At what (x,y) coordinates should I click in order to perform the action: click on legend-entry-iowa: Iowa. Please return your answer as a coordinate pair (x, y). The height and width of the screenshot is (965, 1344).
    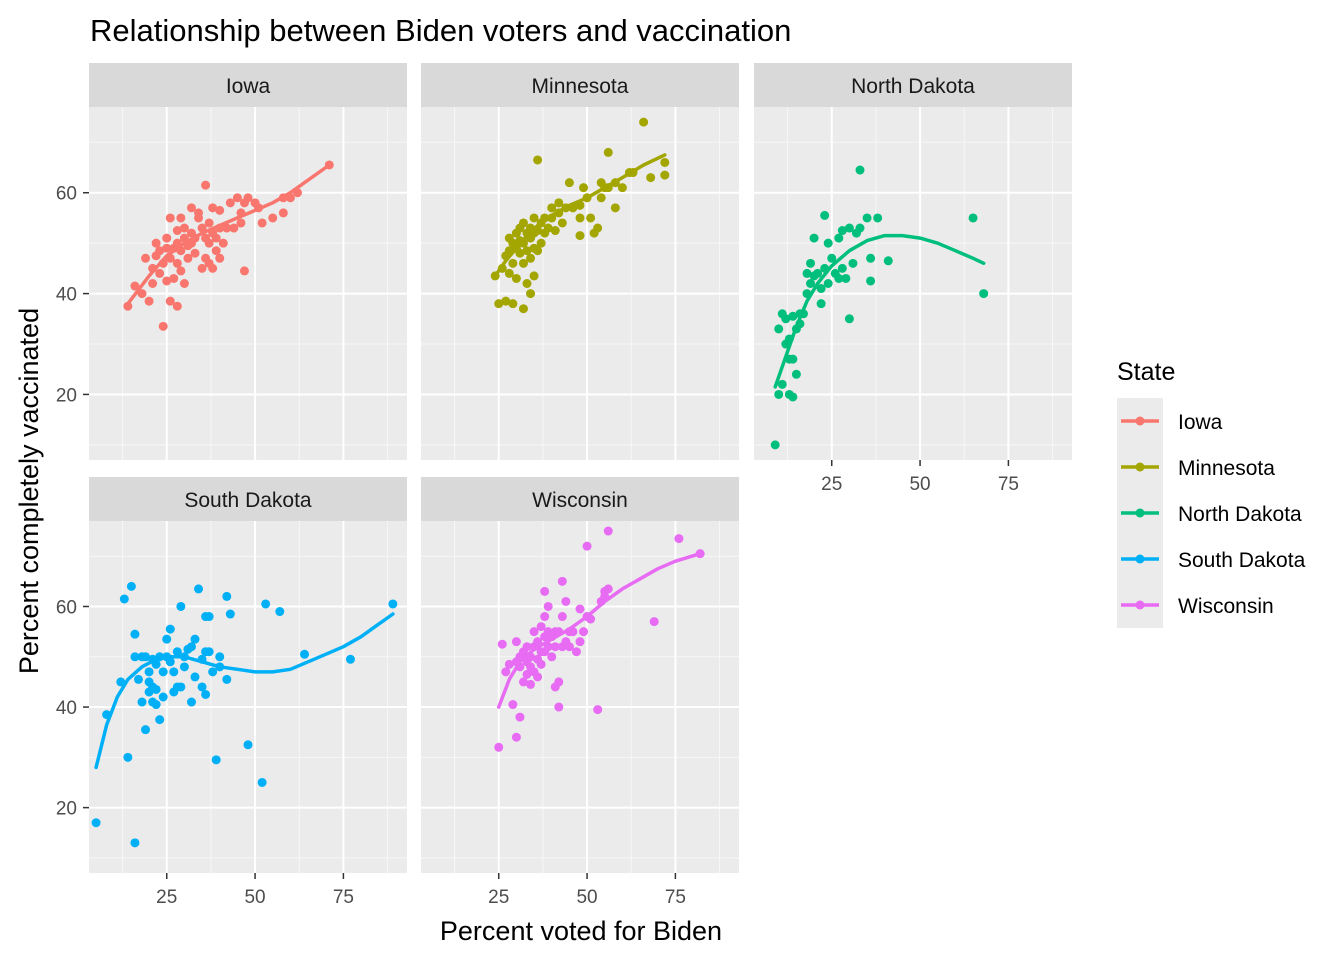
    Looking at the image, I should click on (1170, 421).